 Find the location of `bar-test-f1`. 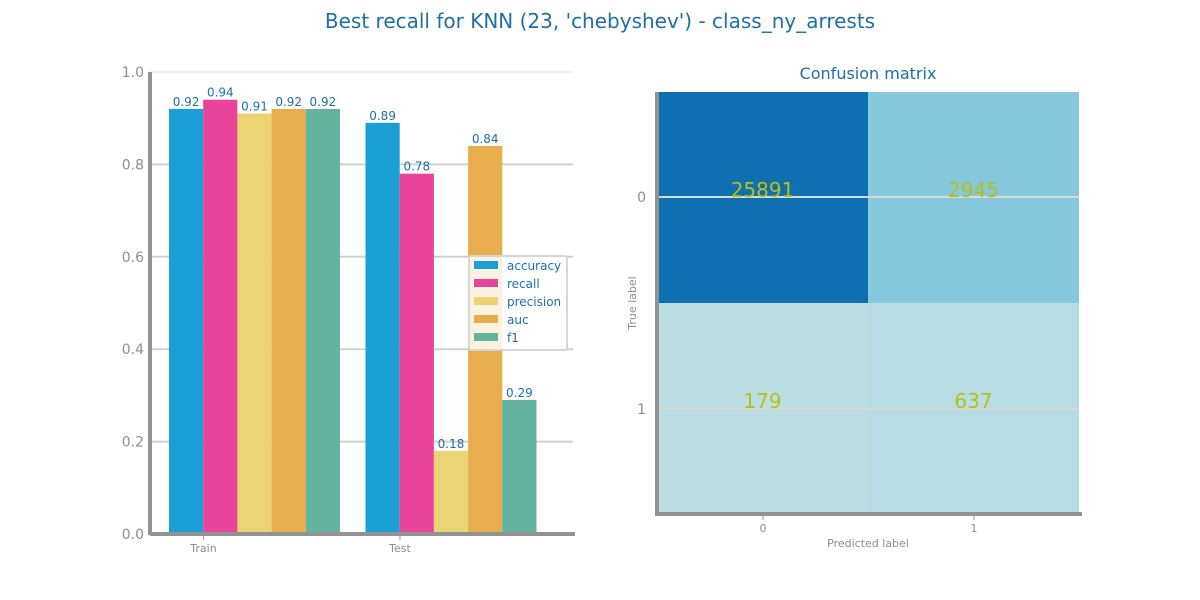

bar-test-f1 is located at coordinates (519, 467).